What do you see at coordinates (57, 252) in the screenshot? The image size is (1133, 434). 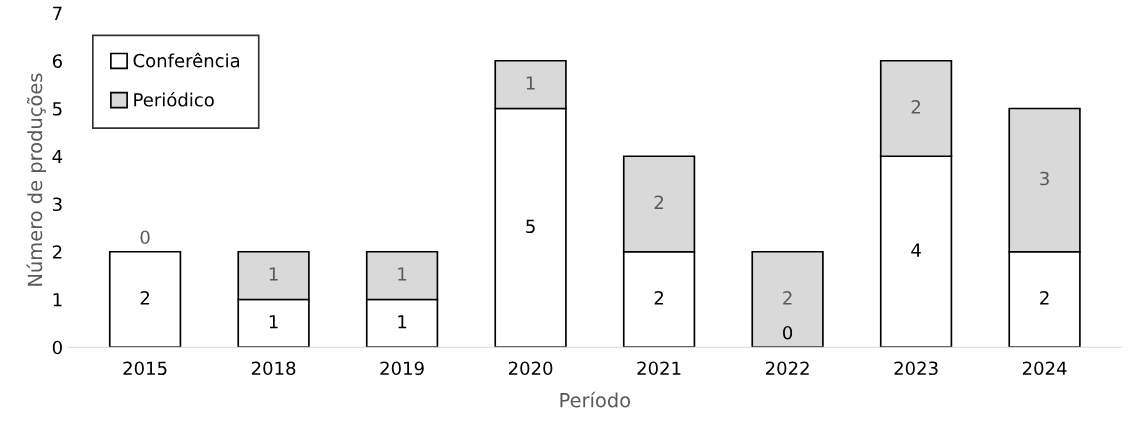 I see `y-tick-label: 2` at bounding box center [57, 252].